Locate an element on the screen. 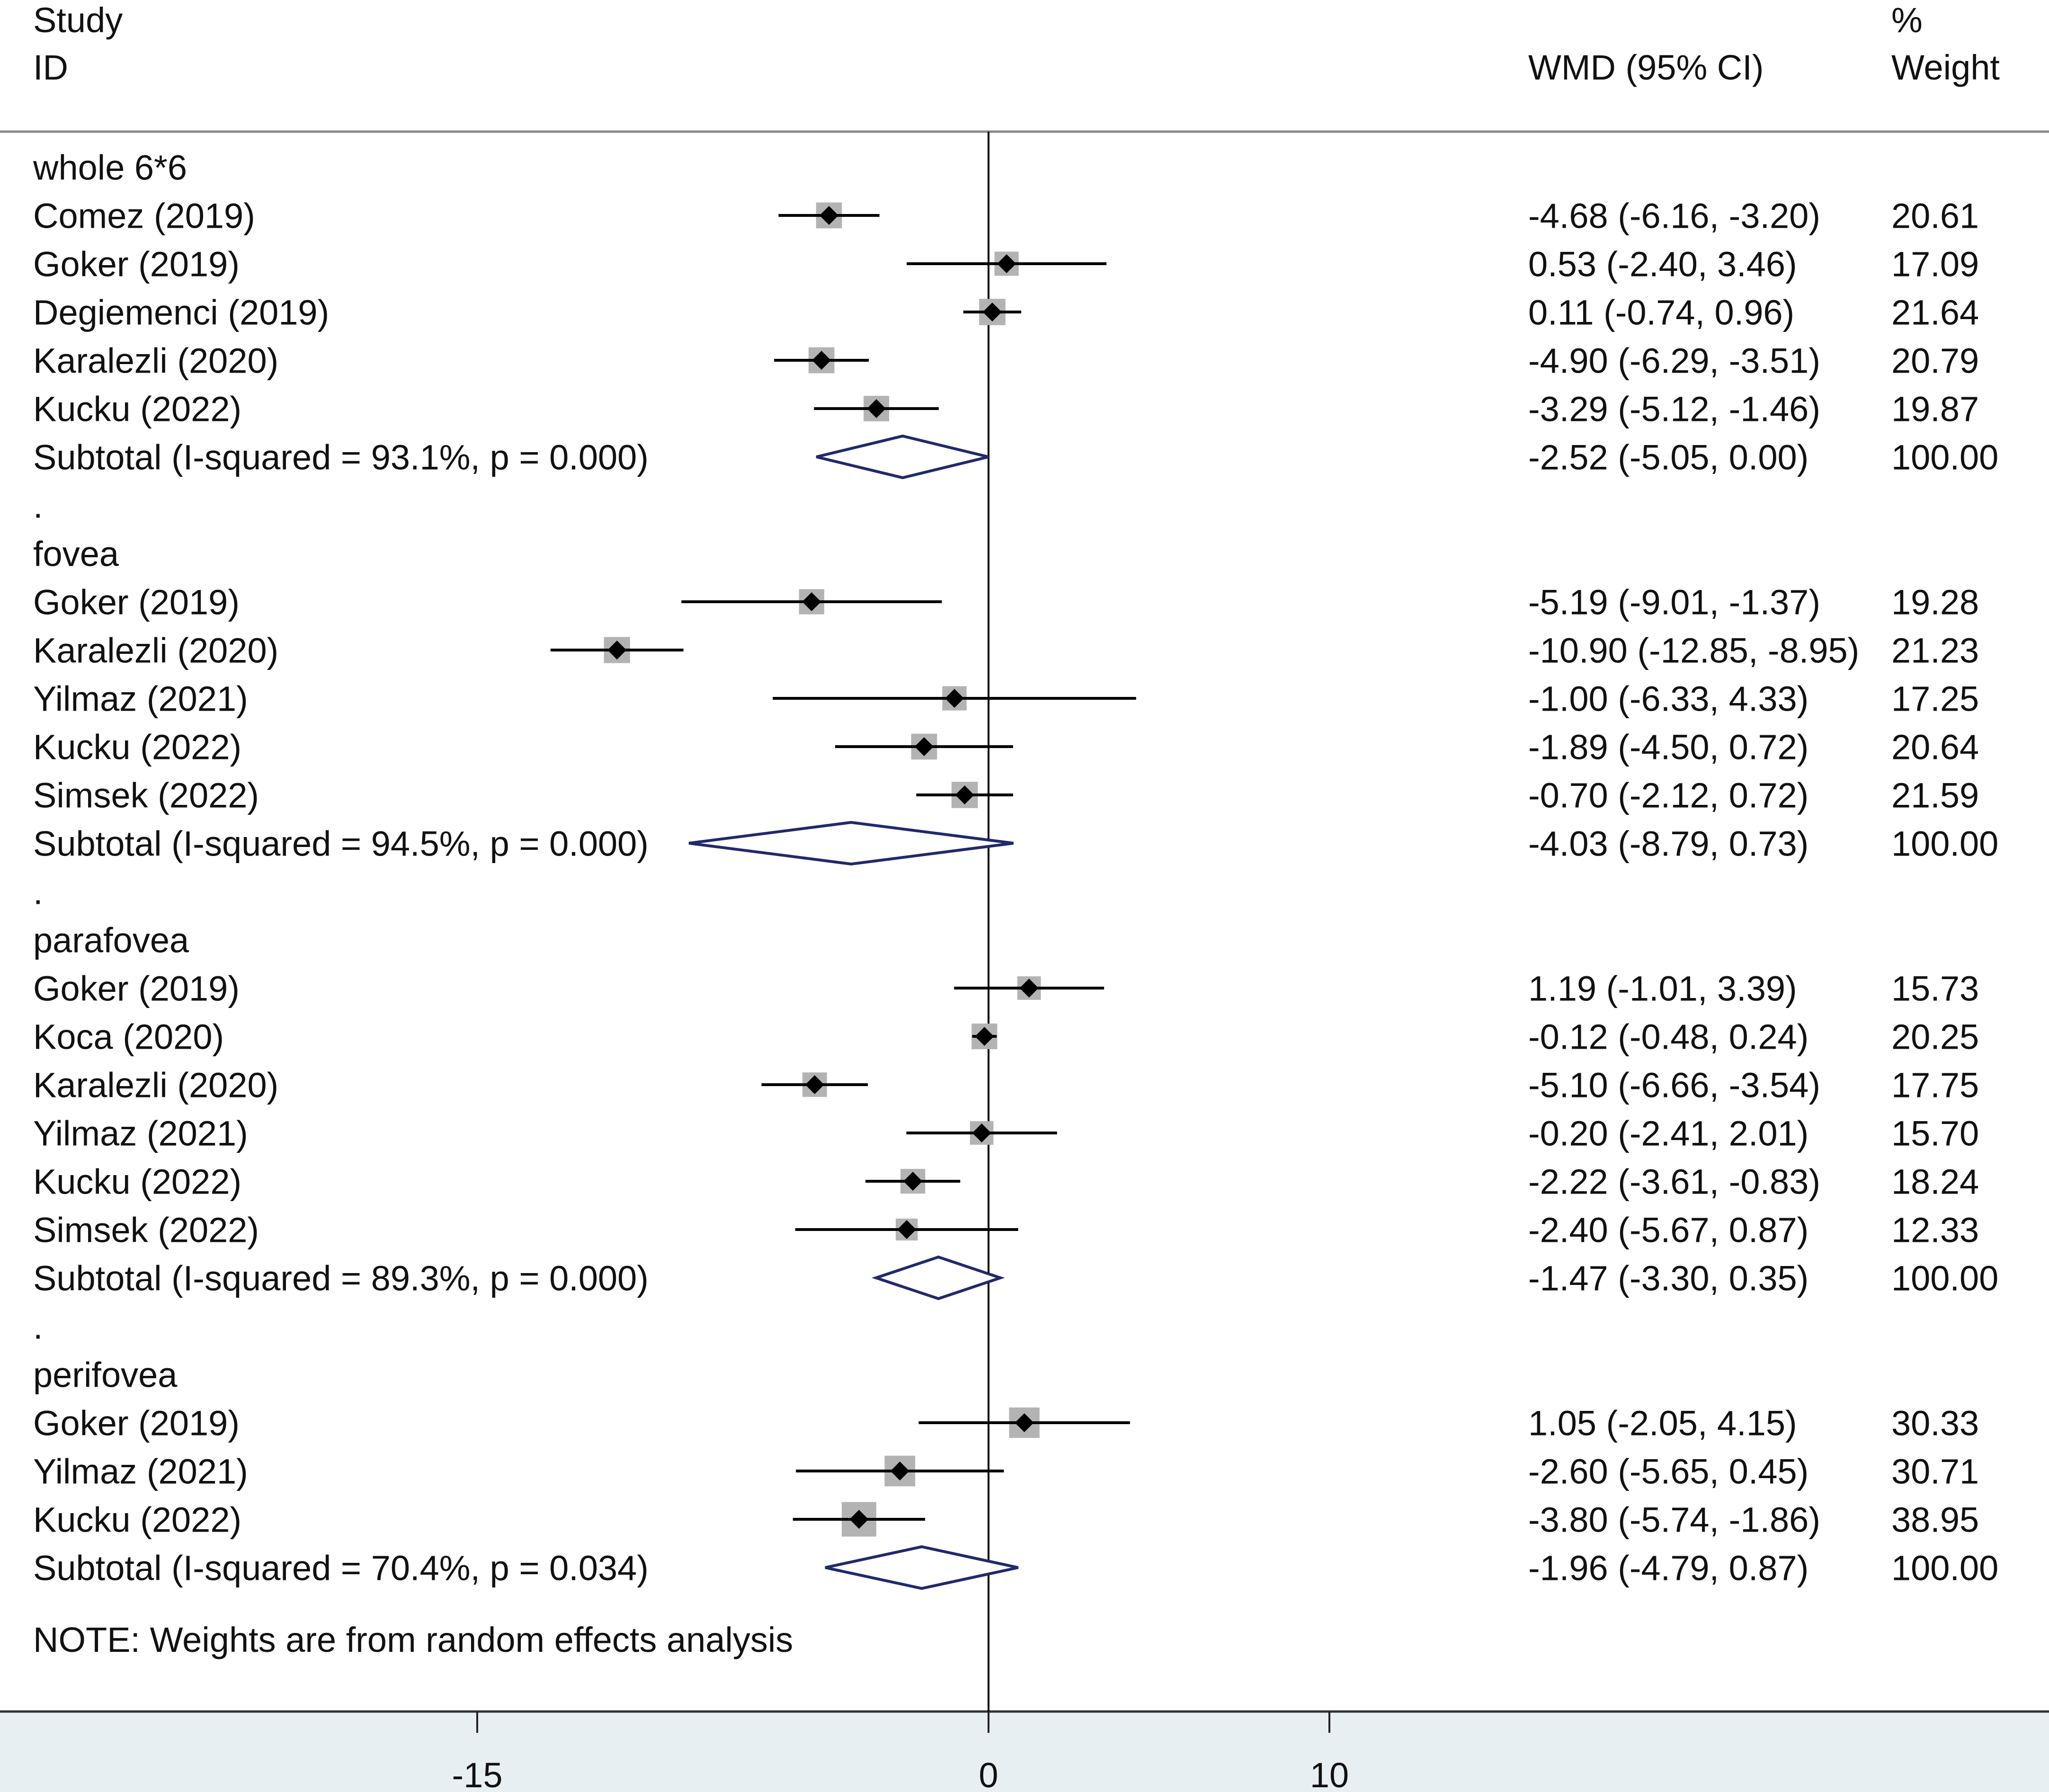 The width and height of the screenshot is (2049, 1792). header-effect: WMD (95% CI) is located at coordinates (1646, 67).